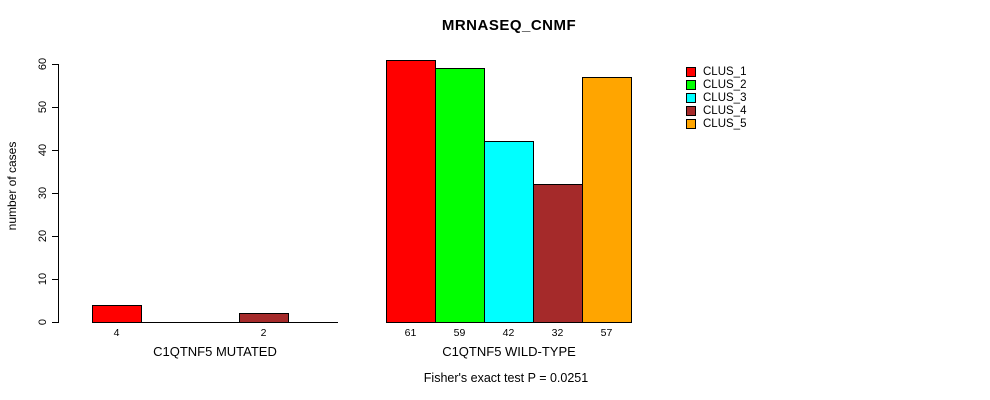 The width and height of the screenshot is (990, 400). I want to click on legend-label: CLUS_1, so click(725, 71).